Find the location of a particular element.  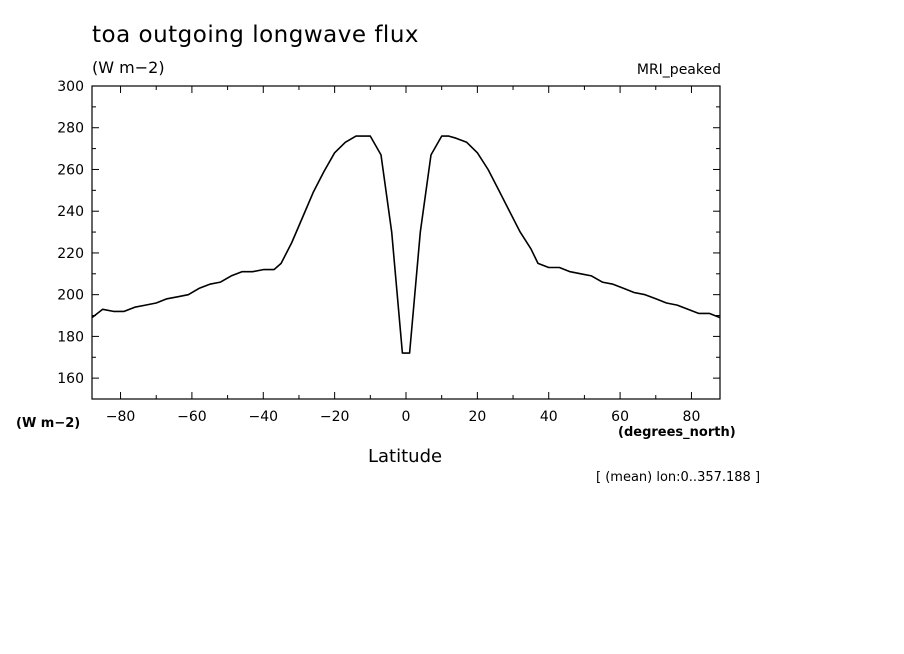

x-tick-label: −60 is located at coordinates (192, 417).